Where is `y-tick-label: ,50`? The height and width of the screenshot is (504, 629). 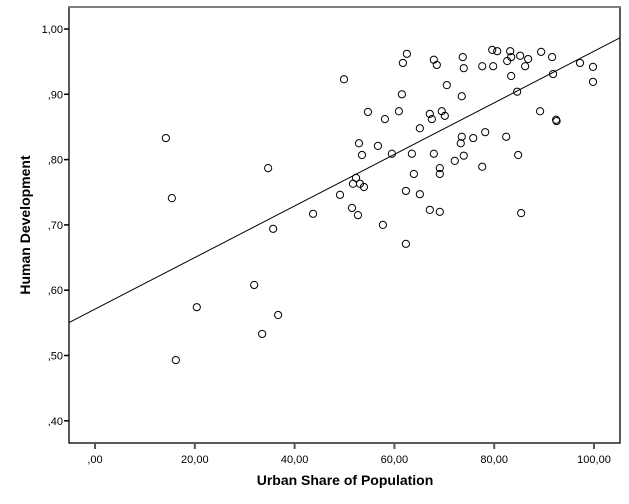
y-tick-label: ,50 is located at coordinates (55, 357).